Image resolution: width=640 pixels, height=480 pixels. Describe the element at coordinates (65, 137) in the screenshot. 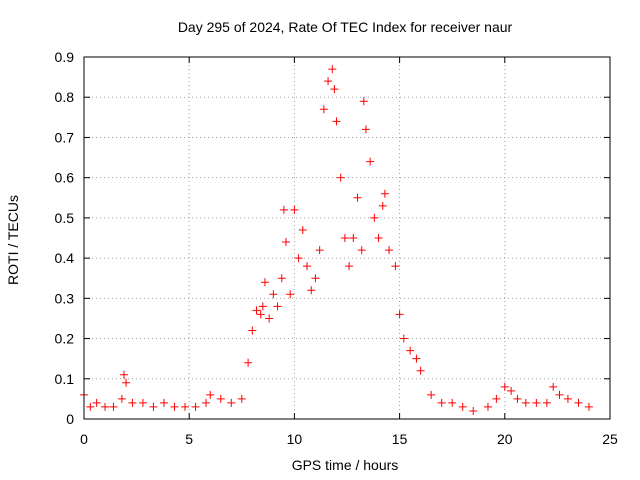

I see `y-tick-label: 0.7` at that location.